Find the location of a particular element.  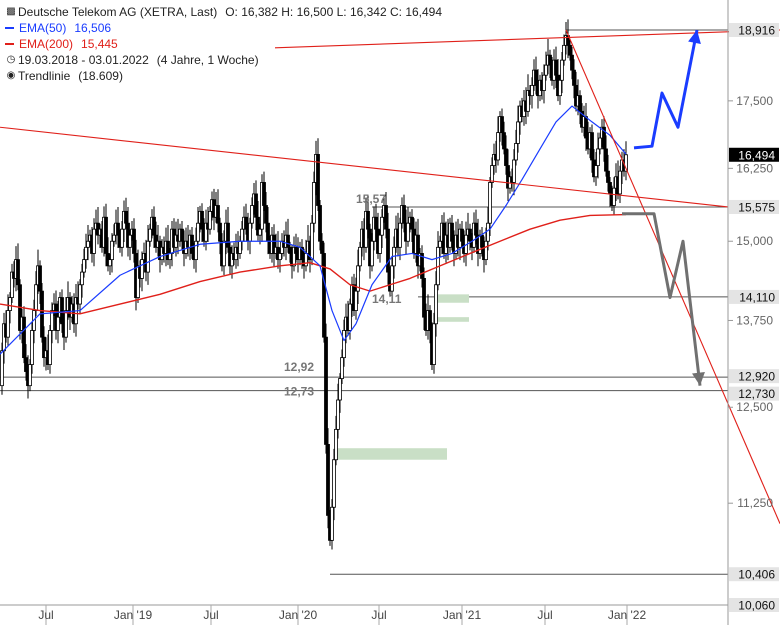

x-tick-label: Jan '22 is located at coordinates (627, 615).